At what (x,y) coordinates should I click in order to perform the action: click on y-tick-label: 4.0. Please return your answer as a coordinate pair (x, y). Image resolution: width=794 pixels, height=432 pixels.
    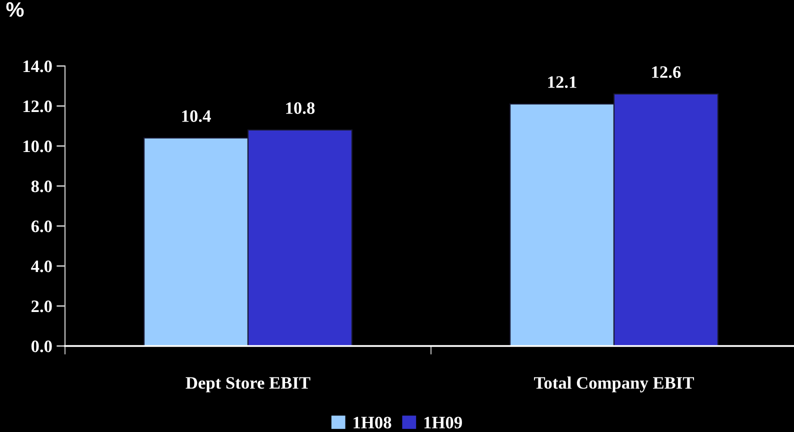
    Looking at the image, I should click on (41, 266).